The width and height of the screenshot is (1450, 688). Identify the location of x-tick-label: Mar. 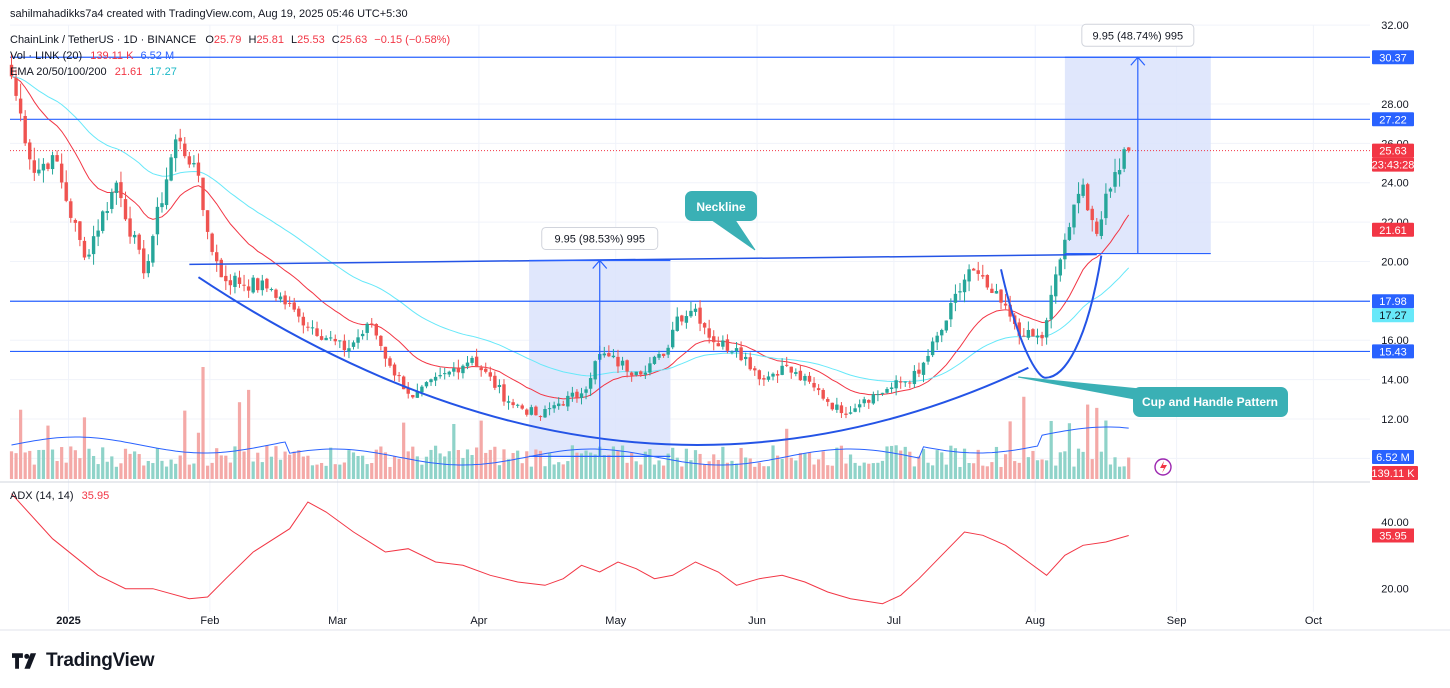
(337, 621).